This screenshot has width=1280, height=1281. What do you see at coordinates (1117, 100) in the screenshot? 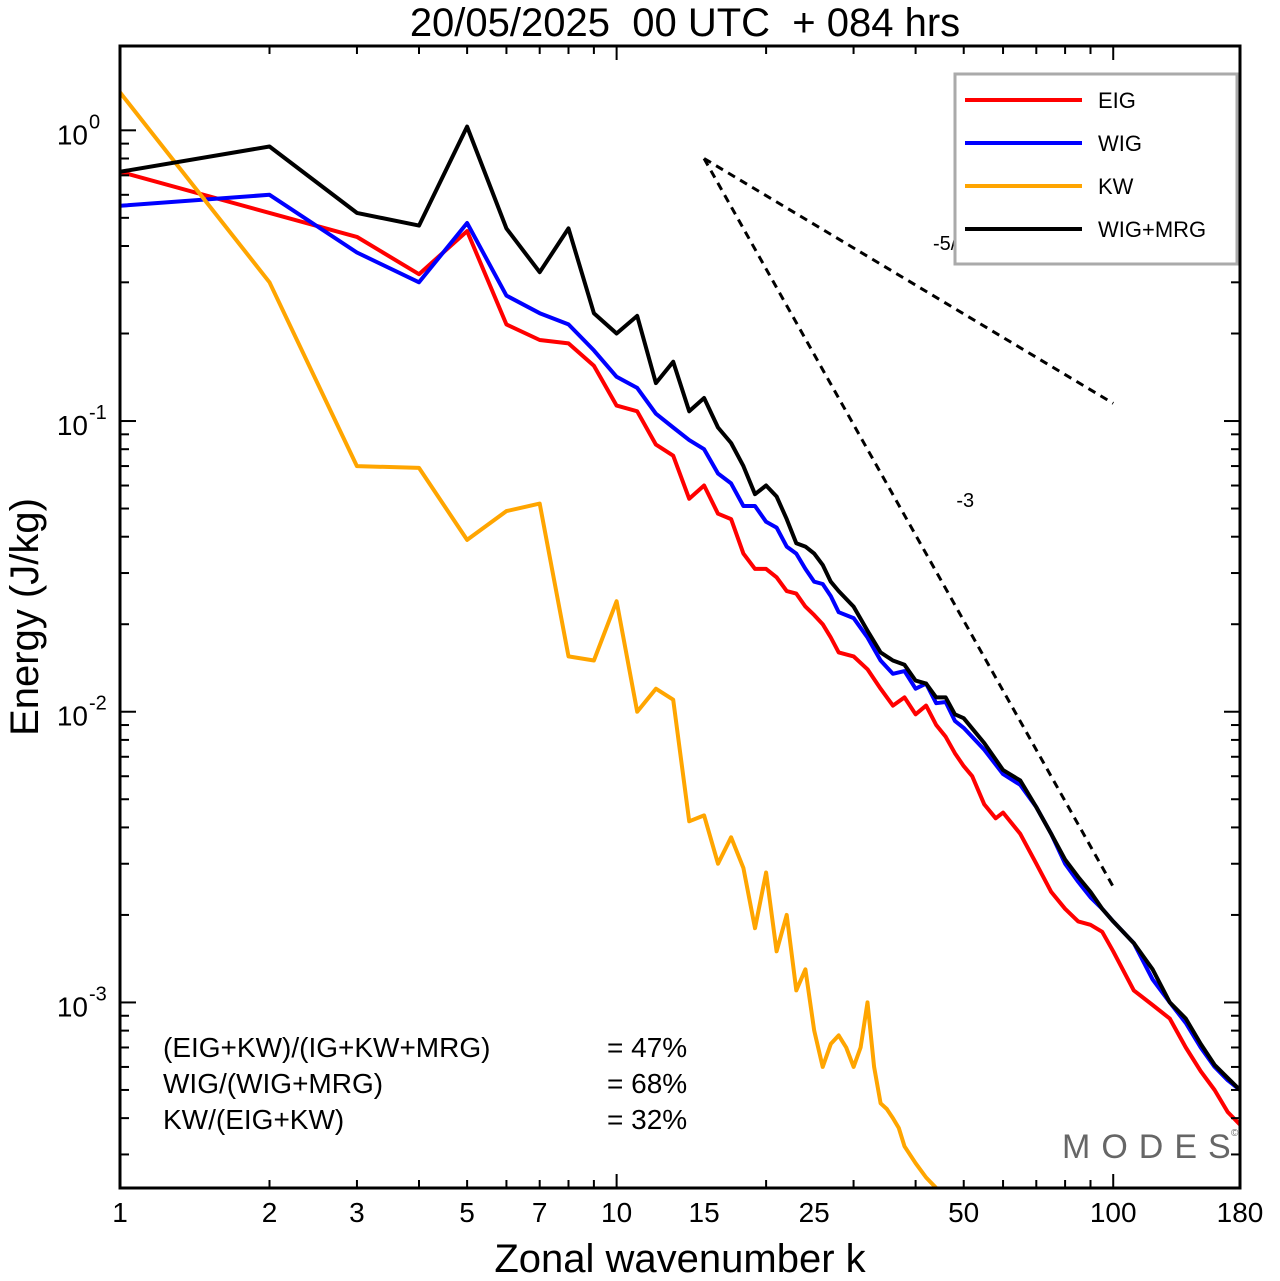
I see `legend-label-eig: EIG` at bounding box center [1117, 100].